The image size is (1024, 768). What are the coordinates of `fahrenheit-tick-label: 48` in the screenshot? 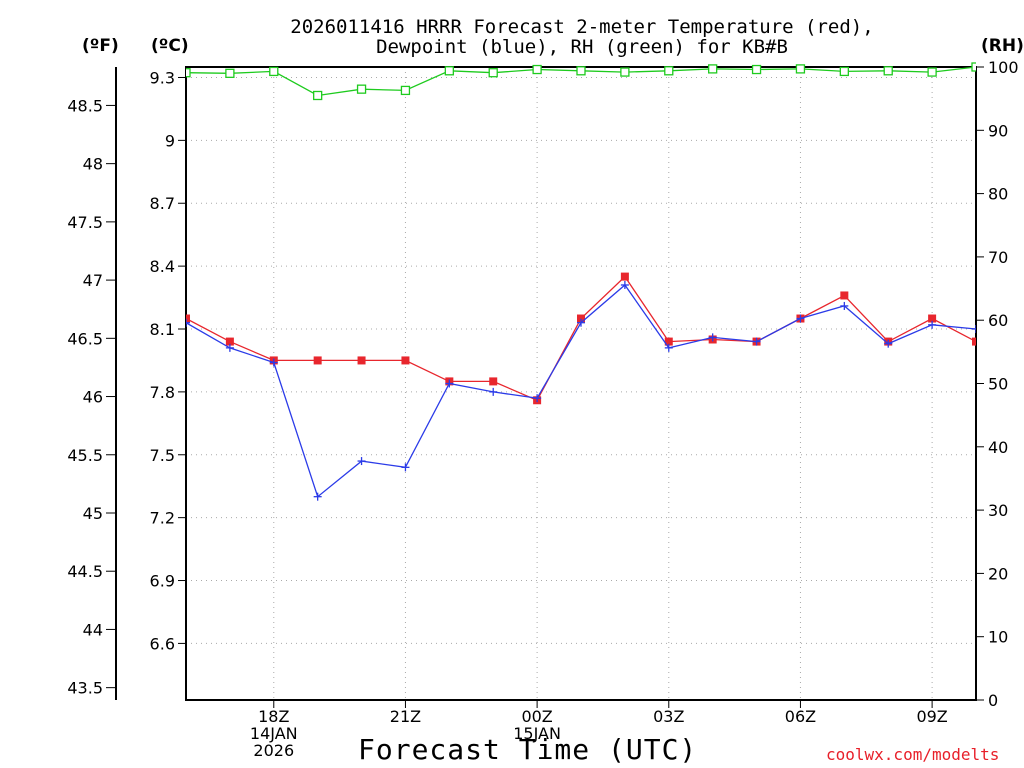 It's located at (93, 164).